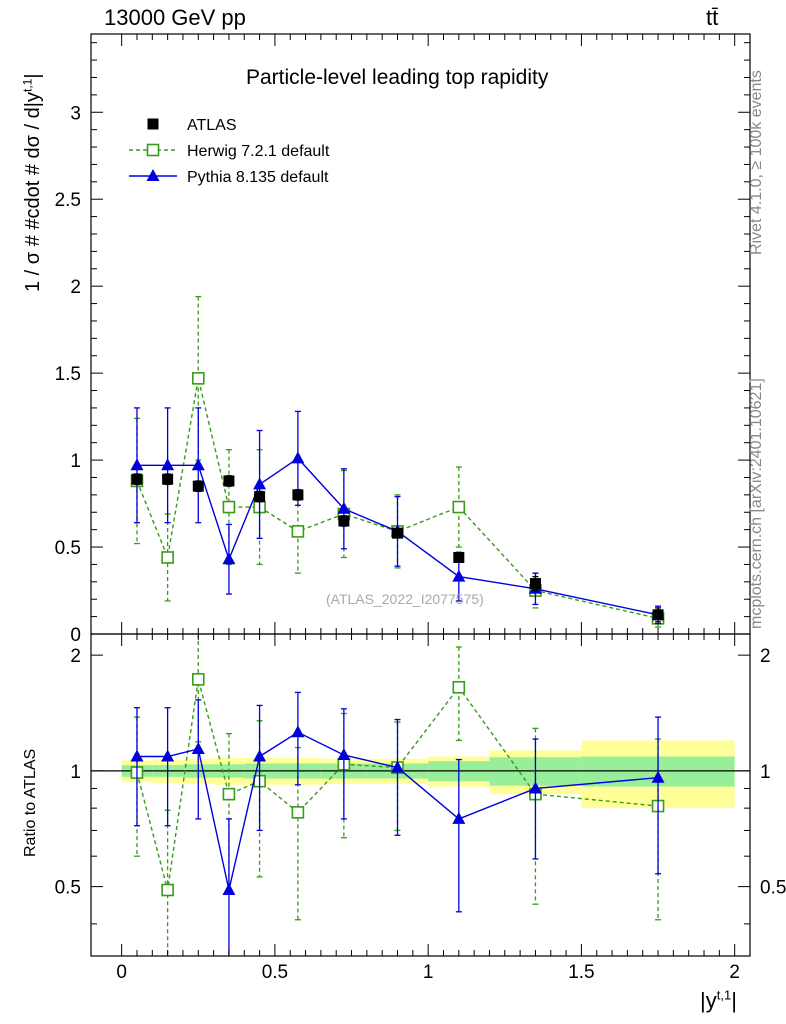 The width and height of the screenshot is (786, 1024). What do you see at coordinates (756, 162) in the screenshot?
I see `rivet-label: Rivet 4.1.0, ≥ 100k events` at bounding box center [756, 162].